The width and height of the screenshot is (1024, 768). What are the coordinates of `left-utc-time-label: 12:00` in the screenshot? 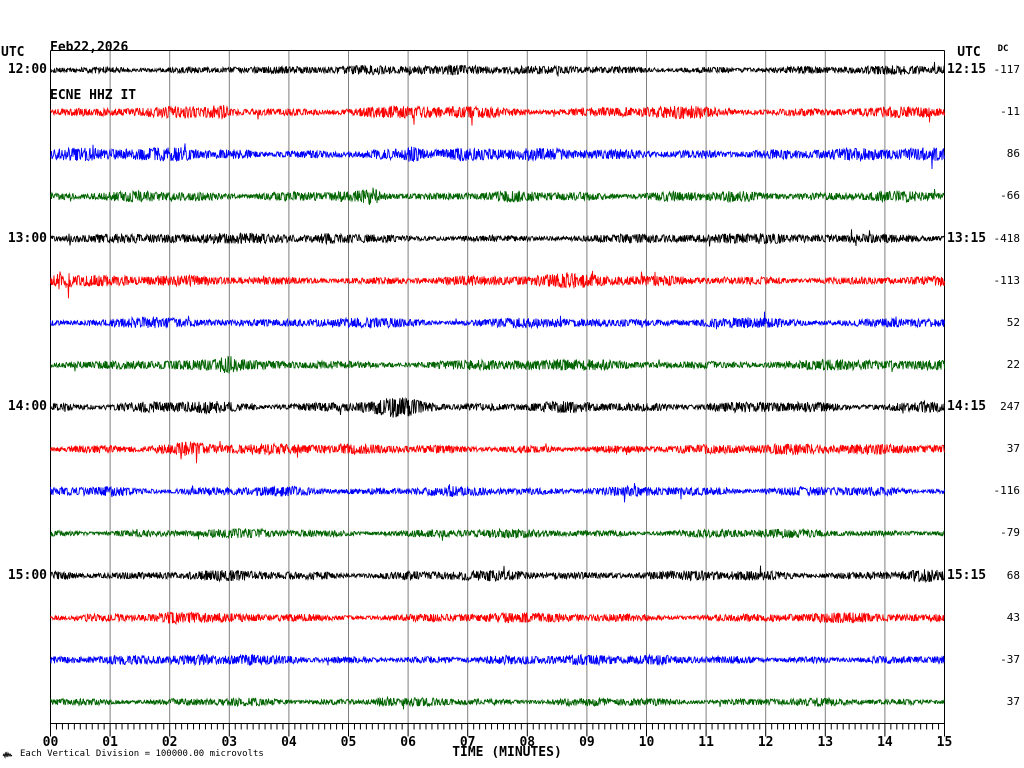 It's located at (27, 69).